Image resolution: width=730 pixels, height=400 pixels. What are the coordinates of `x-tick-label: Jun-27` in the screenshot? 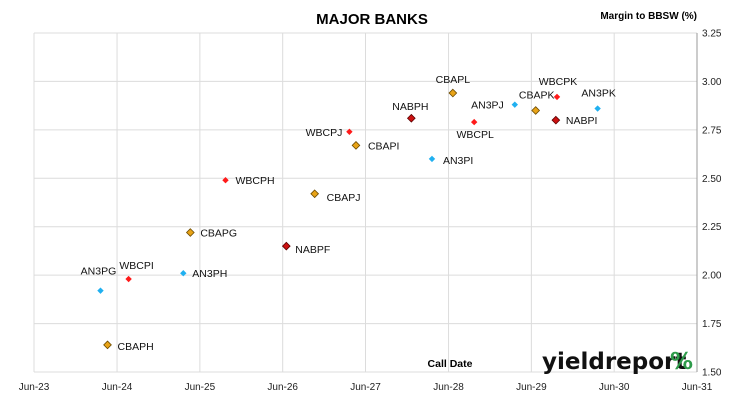 It's located at (365, 387).